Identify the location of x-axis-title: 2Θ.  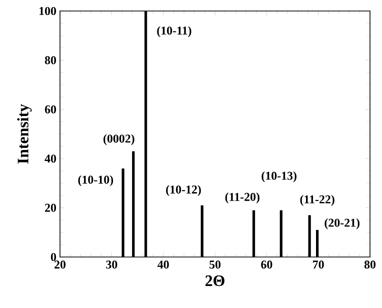
(214, 280).